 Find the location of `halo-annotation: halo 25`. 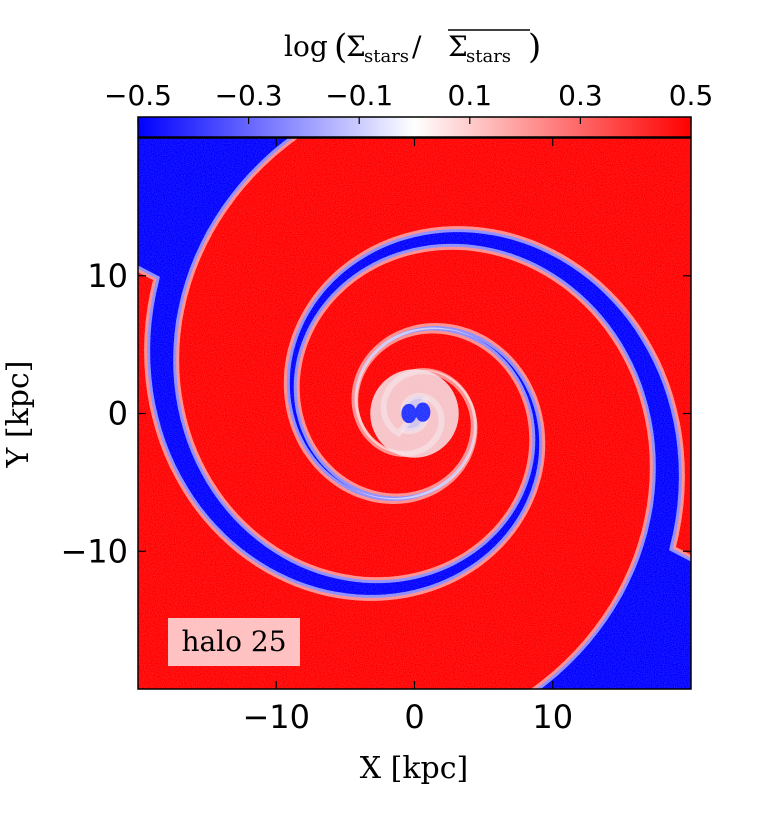

halo-annotation: halo 25 is located at coordinates (234, 642).